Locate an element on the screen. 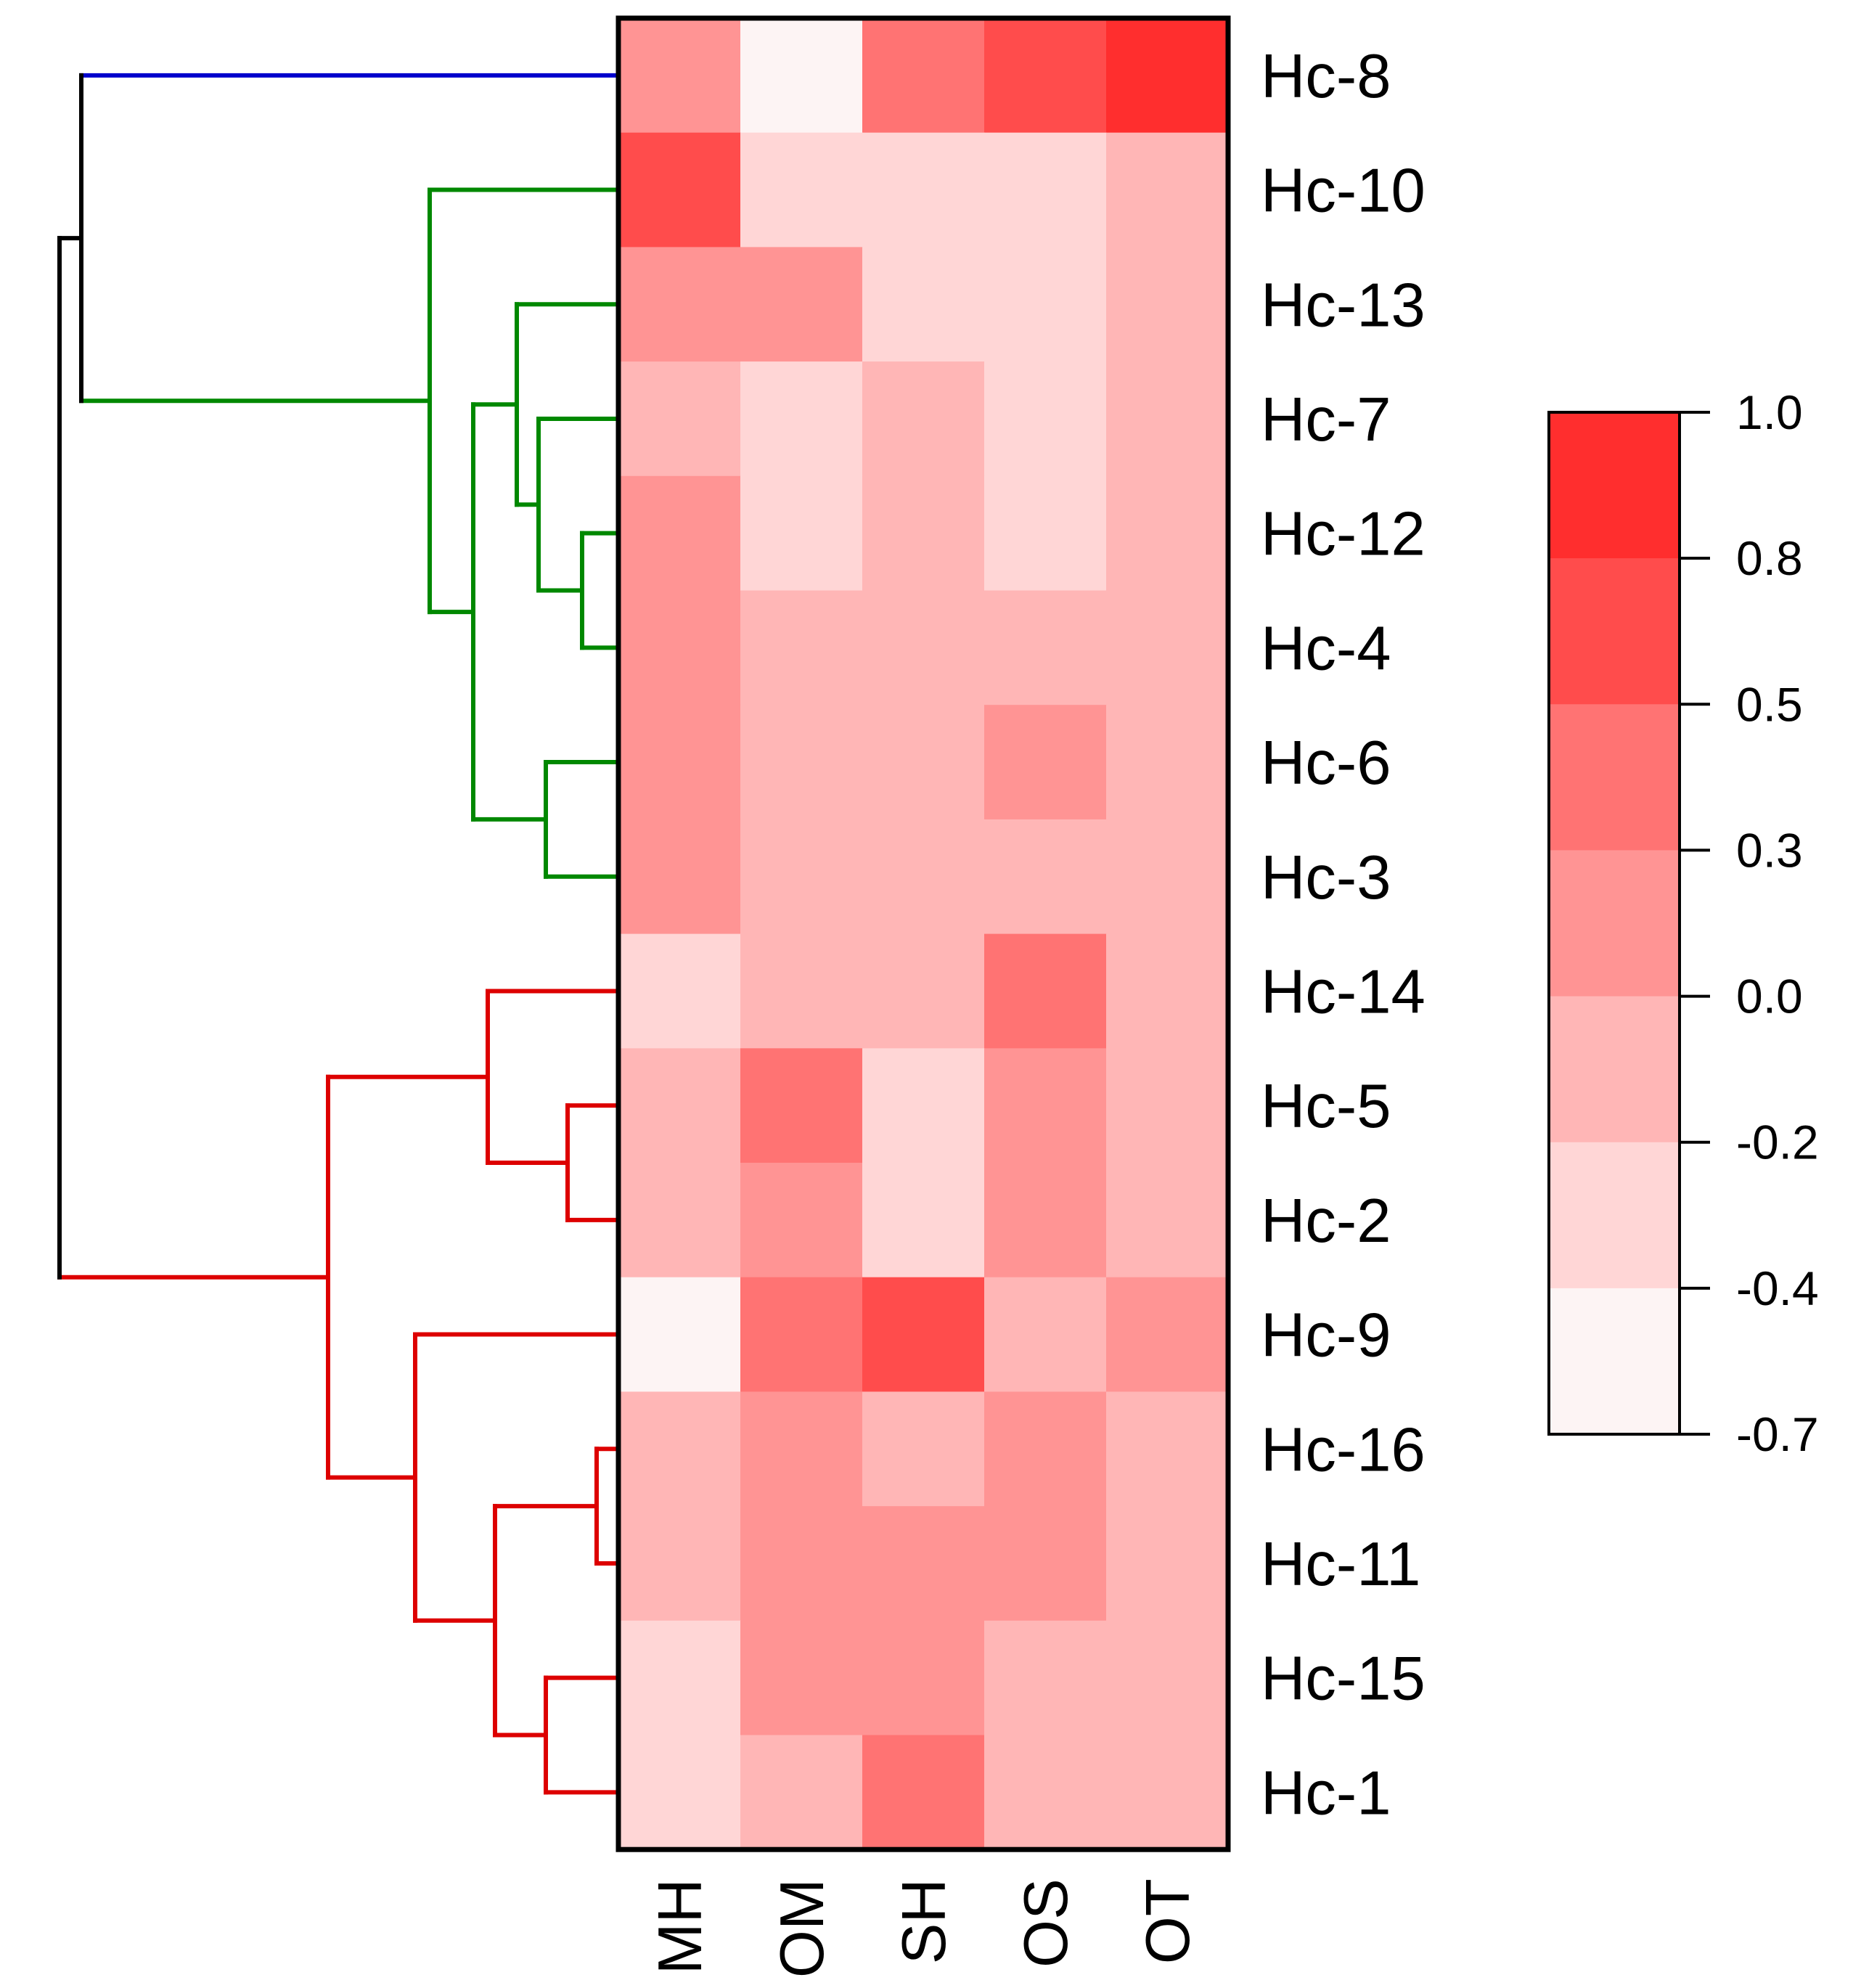 This screenshot has width=1861, height=1988. cell-hc-13-ot is located at coordinates (1167, 304).